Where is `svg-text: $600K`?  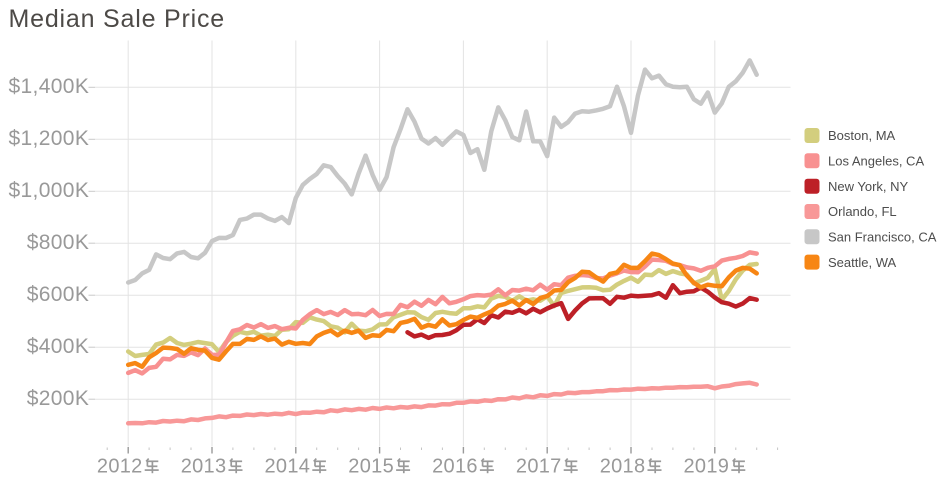
svg-text: $600K is located at coordinates (58, 294).